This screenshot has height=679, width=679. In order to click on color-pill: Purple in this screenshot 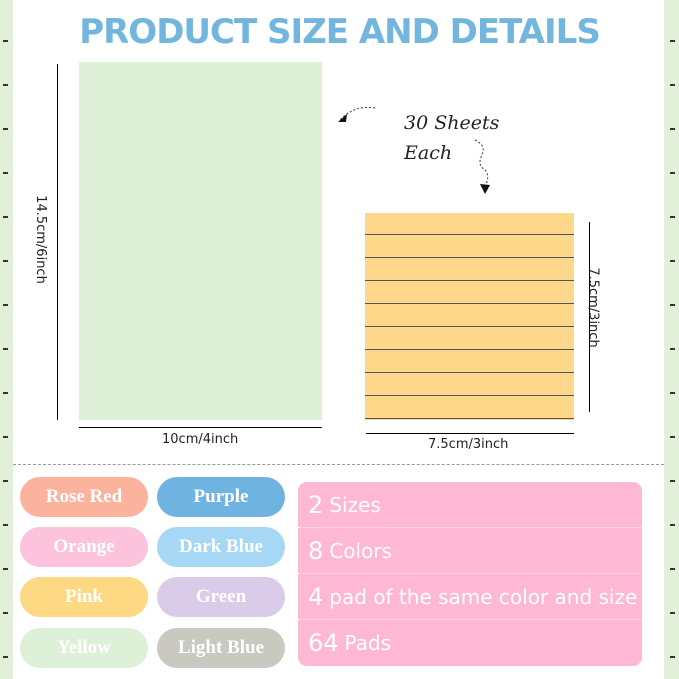, I will do `click(221, 497)`.